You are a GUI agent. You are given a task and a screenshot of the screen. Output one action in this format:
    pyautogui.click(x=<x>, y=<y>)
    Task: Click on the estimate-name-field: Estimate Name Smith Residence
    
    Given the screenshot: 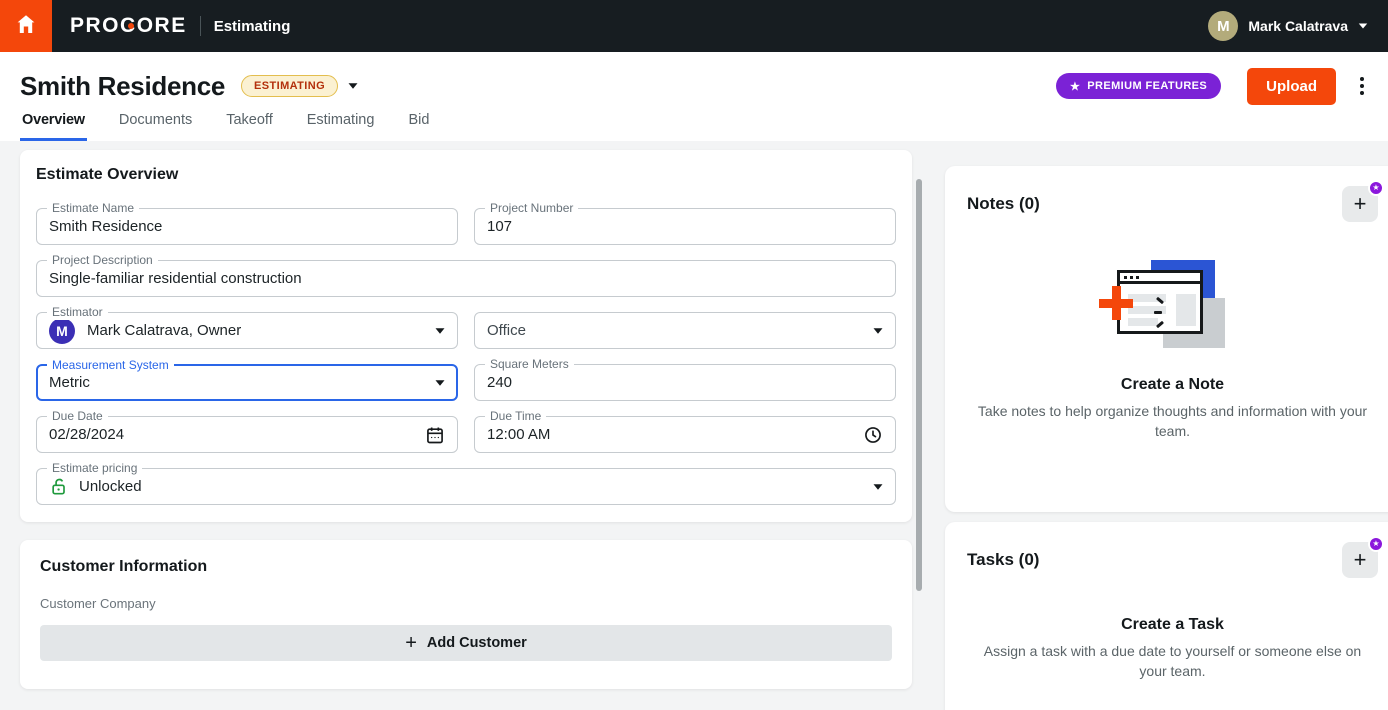 What is the action you would take?
    pyautogui.click(x=247, y=223)
    